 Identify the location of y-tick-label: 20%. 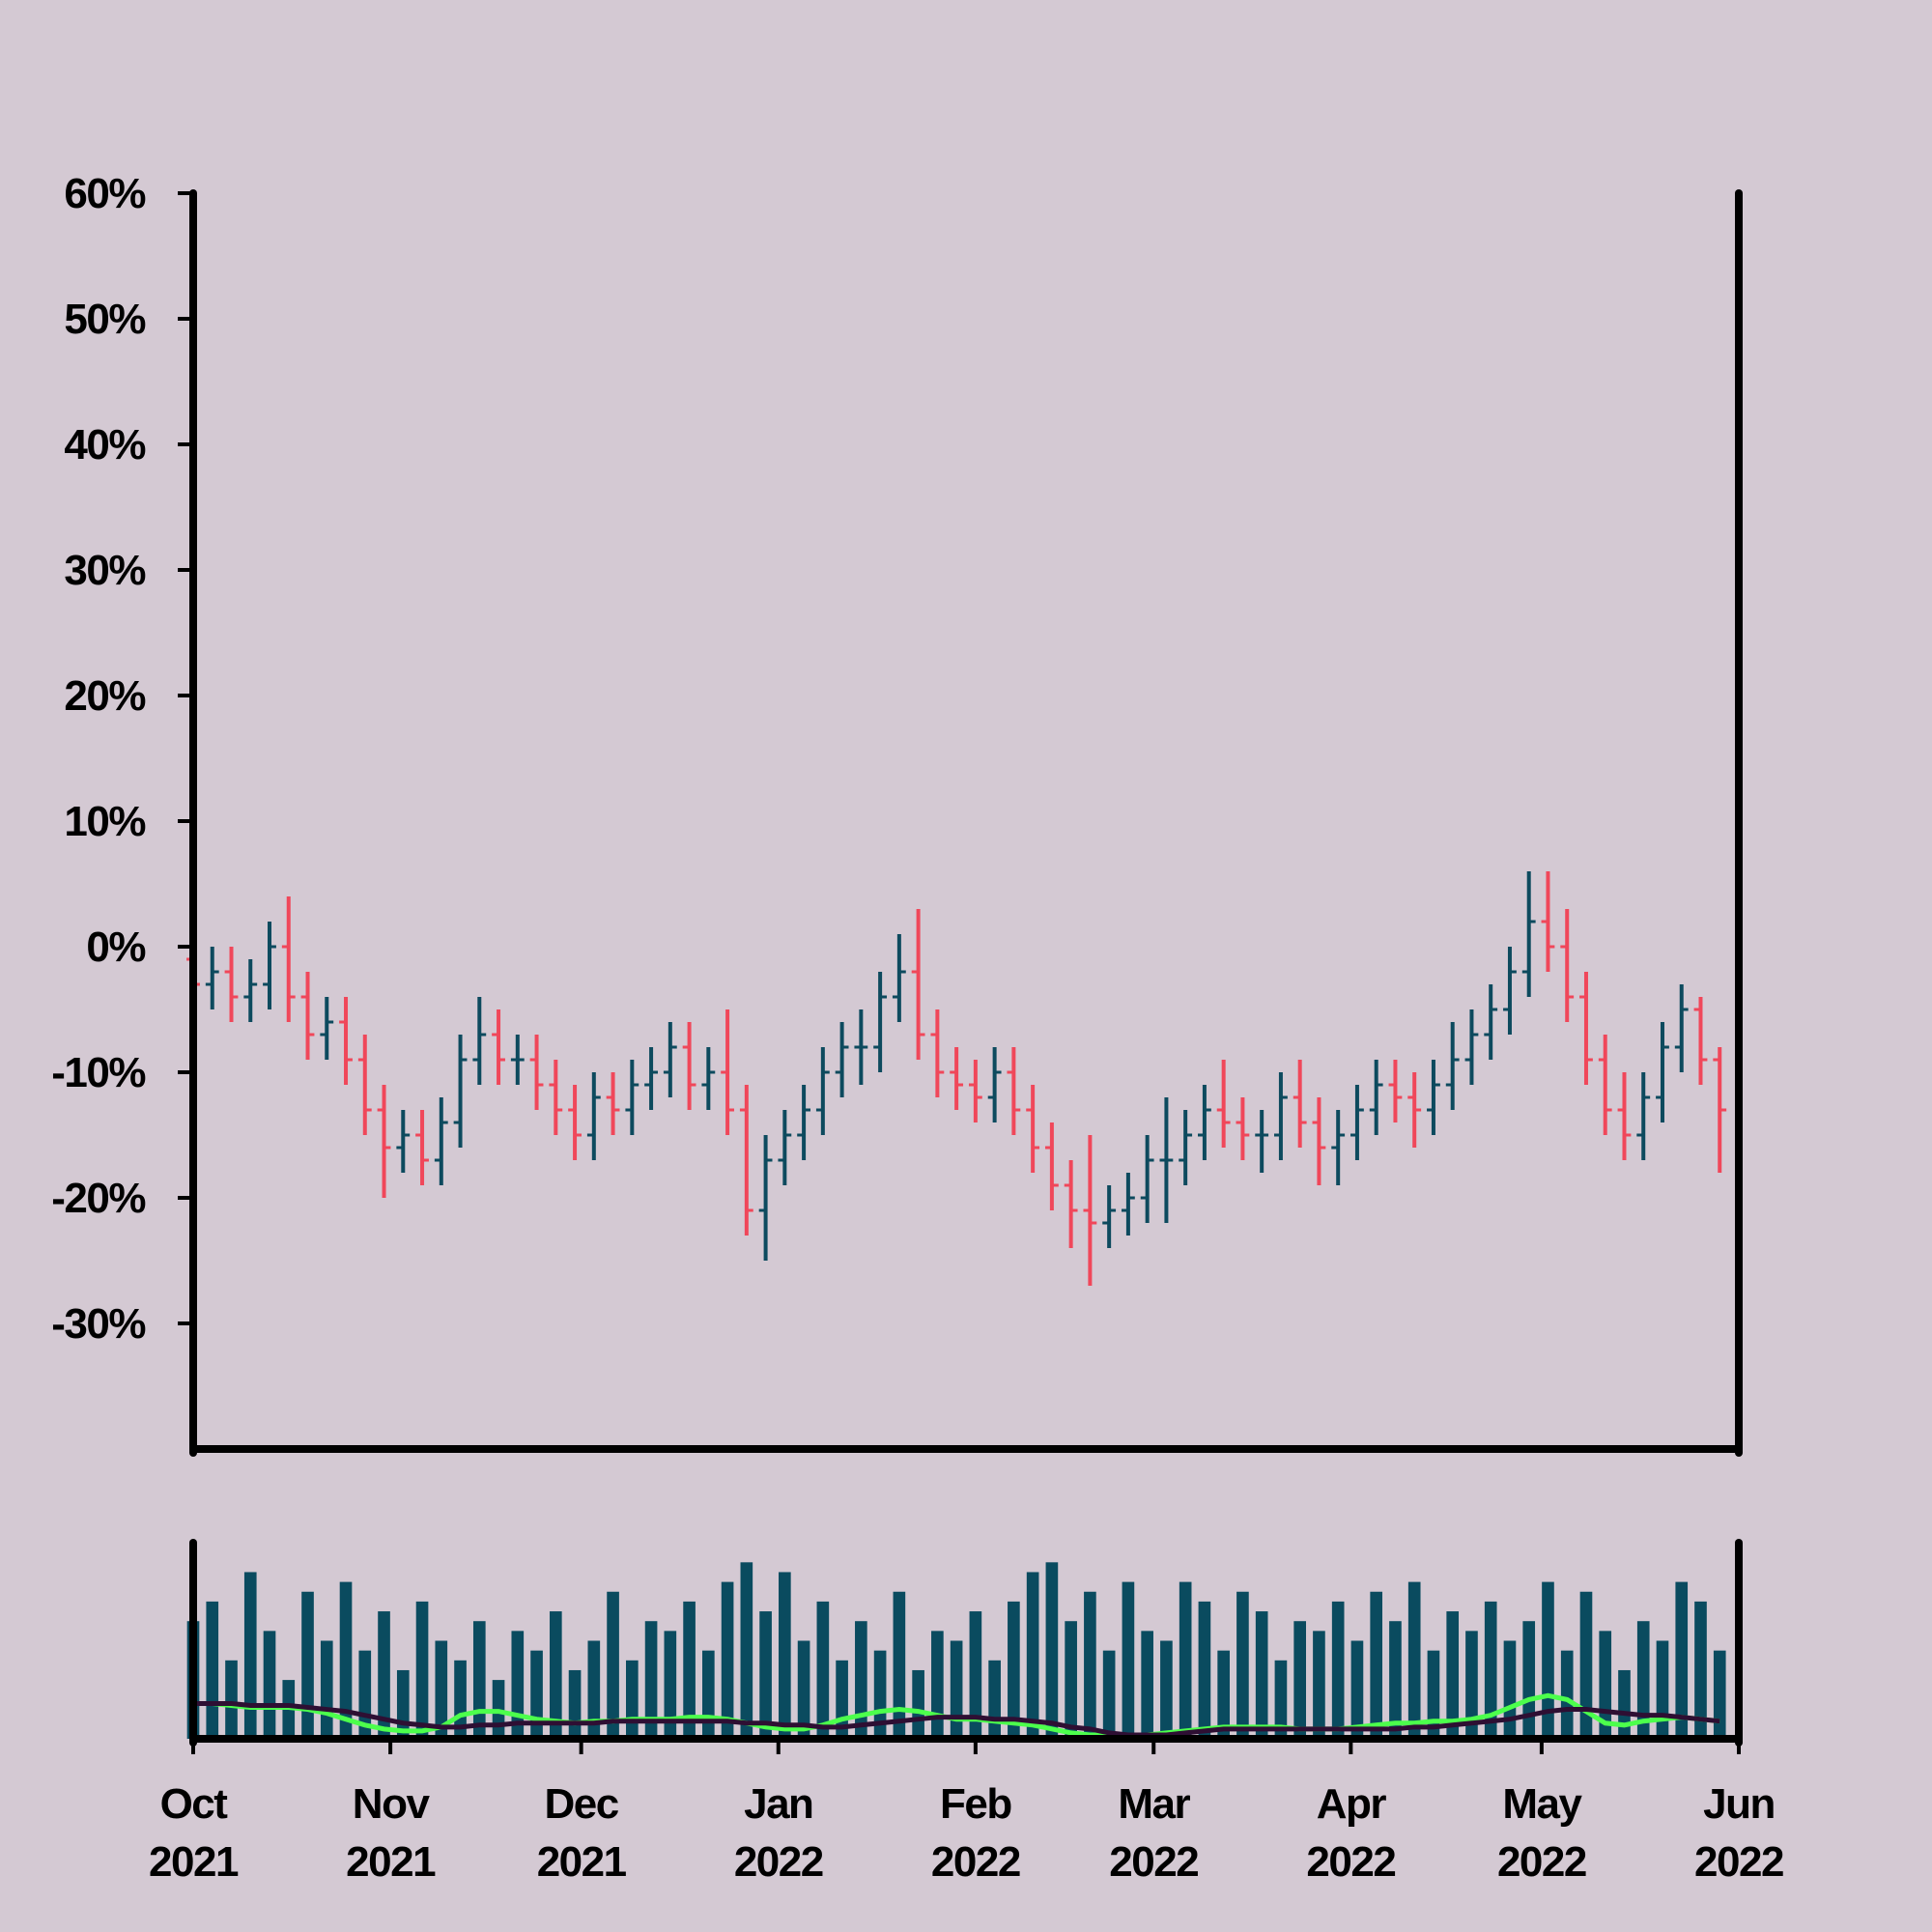
(104, 696).